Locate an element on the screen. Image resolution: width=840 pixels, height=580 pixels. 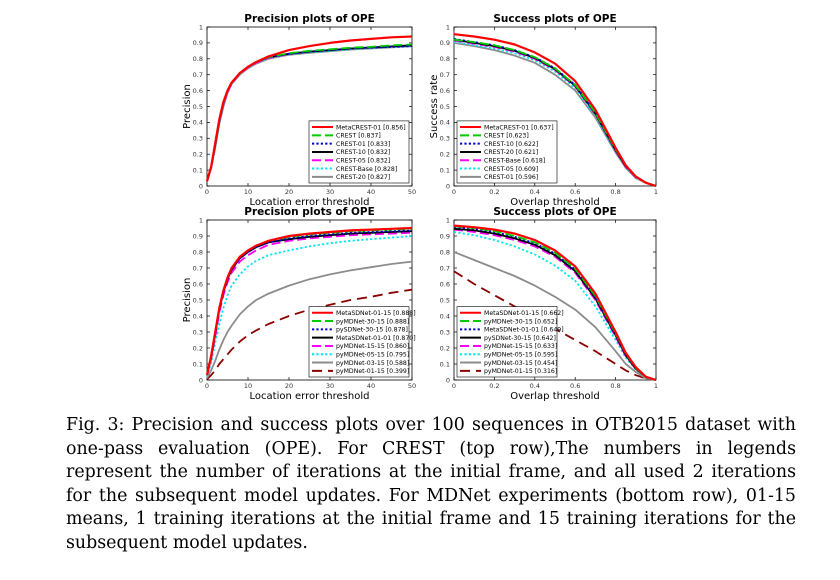
legend-entry: MetaSDNet-01-01 [0.649] is located at coordinates (524, 330).